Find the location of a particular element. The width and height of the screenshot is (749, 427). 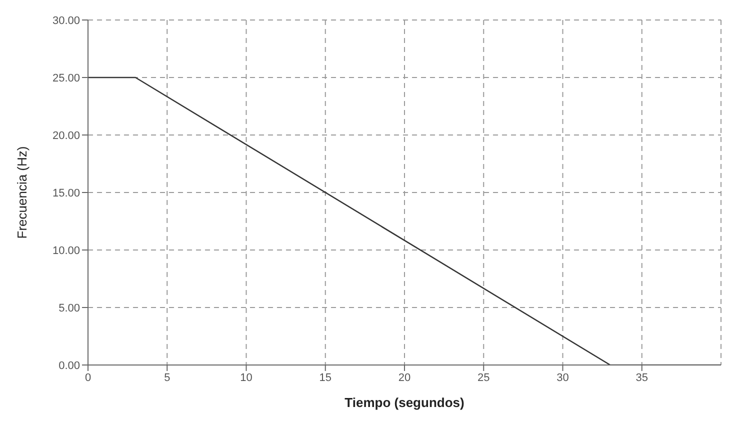

x-tick-label: 0 is located at coordinates (88, 378).